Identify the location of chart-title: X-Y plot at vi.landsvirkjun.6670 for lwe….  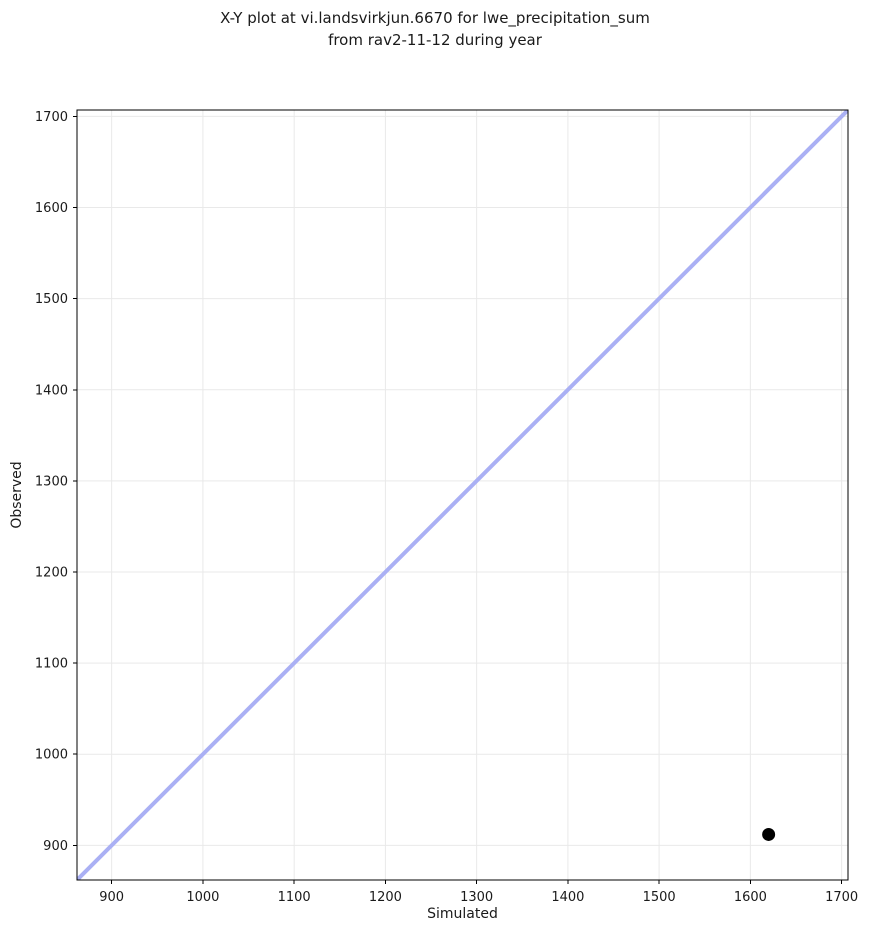
(435, 29).